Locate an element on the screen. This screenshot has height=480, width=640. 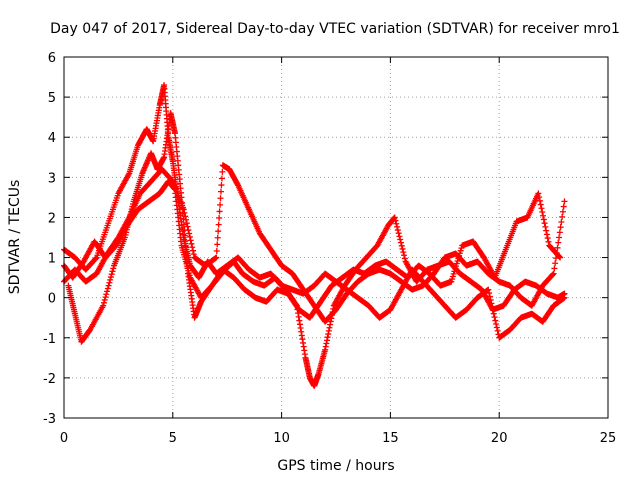
x-tick-label: 20 is located at coordinates (499, 438).